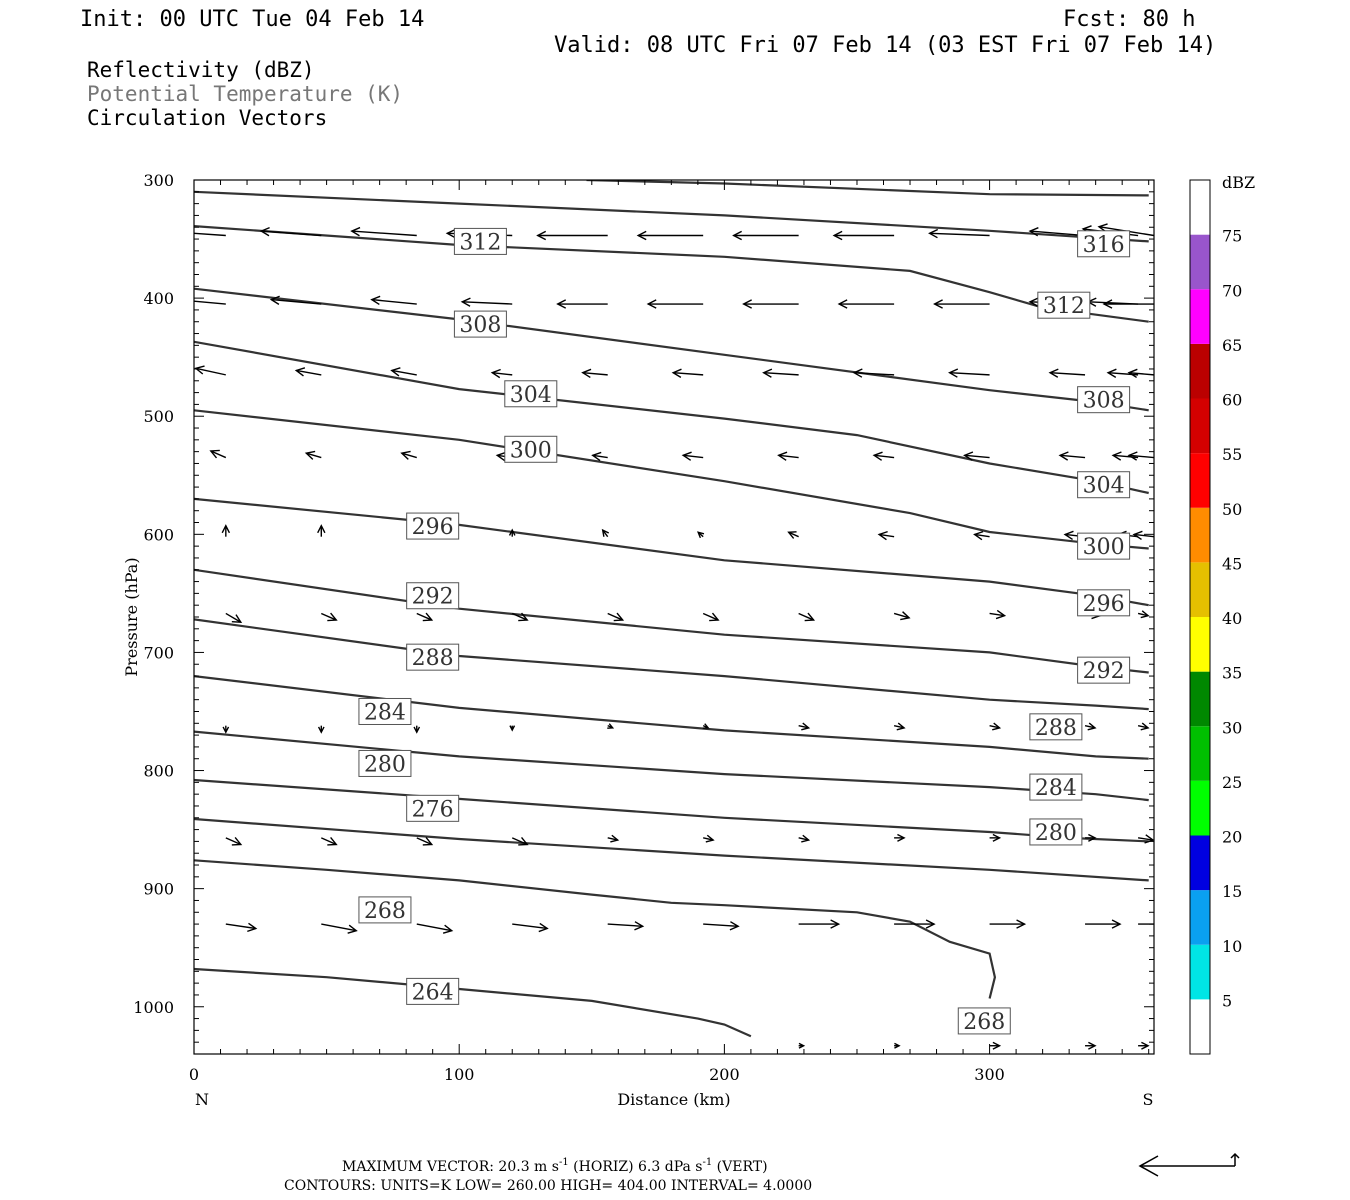  I want to click on y-axis-label: Pressure (hPa), so click(131, 616).